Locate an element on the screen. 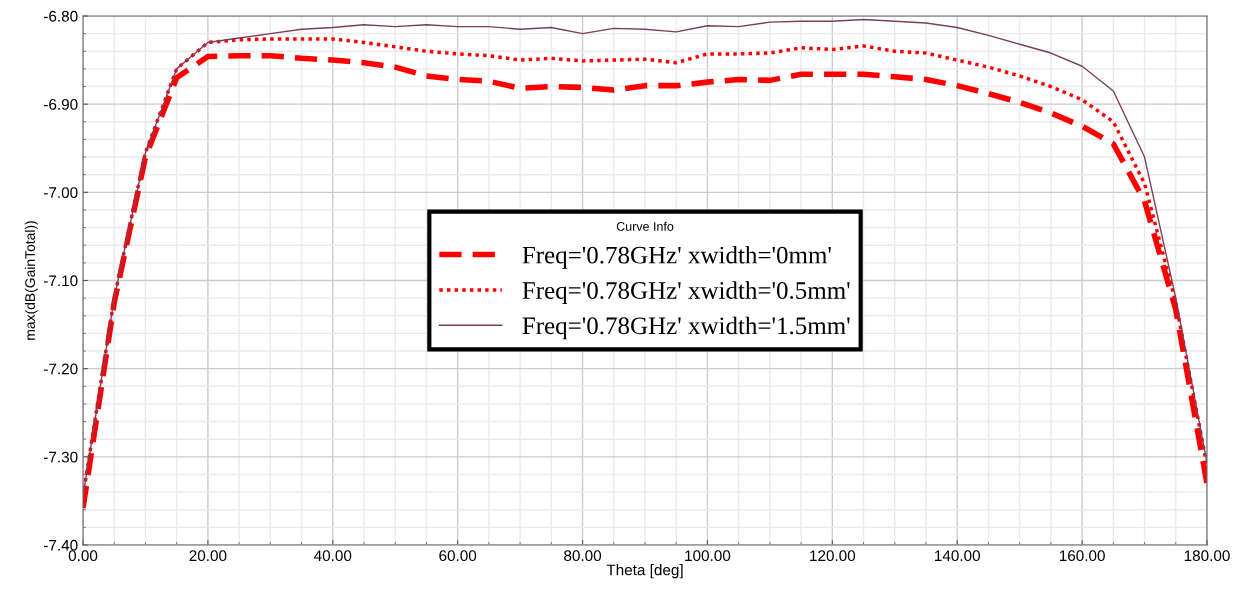 Image resolution: width=1242 pixels, height=592 pixels. y-tick-label: -7.30 is located at coordinates (61, 457).